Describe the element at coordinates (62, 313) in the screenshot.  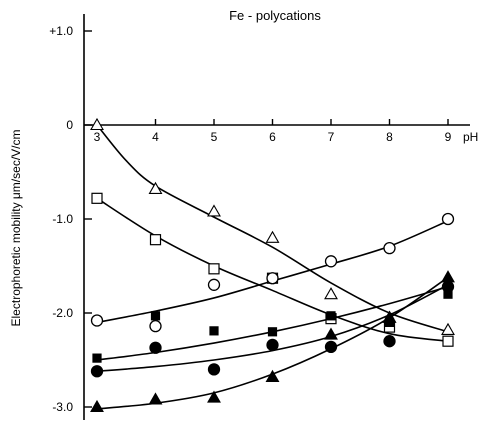
I see `y-tick-label-3: -2.0` at that location.